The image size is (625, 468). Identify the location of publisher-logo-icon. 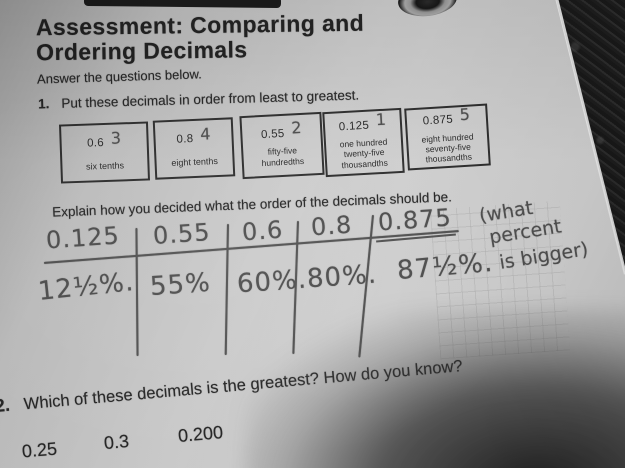
(427, 10).